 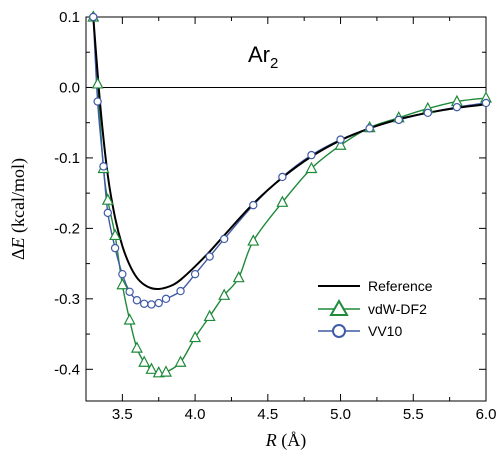 I want to click on y-tick-label: 0.0, so click(x=69, y=87).